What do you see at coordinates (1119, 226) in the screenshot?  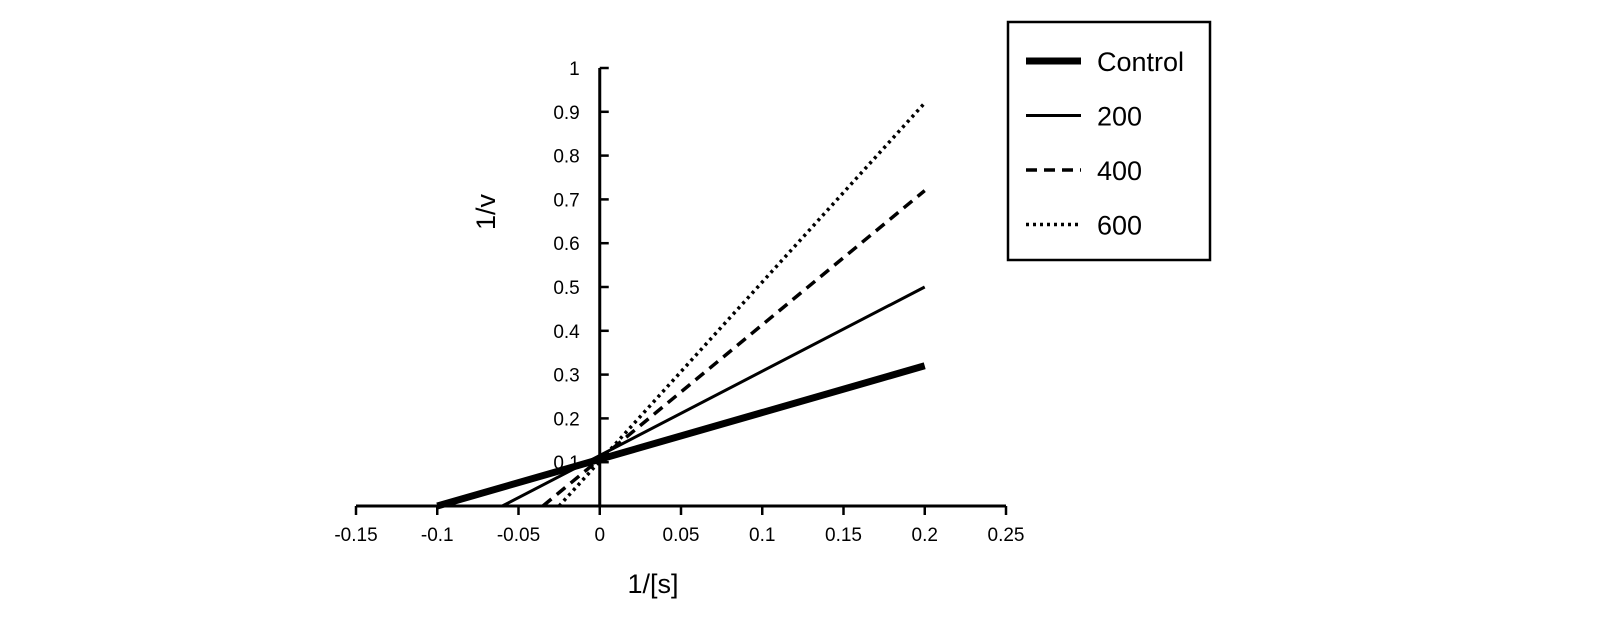 I see `legend-label: 600` at bounding box center [1119, 226].